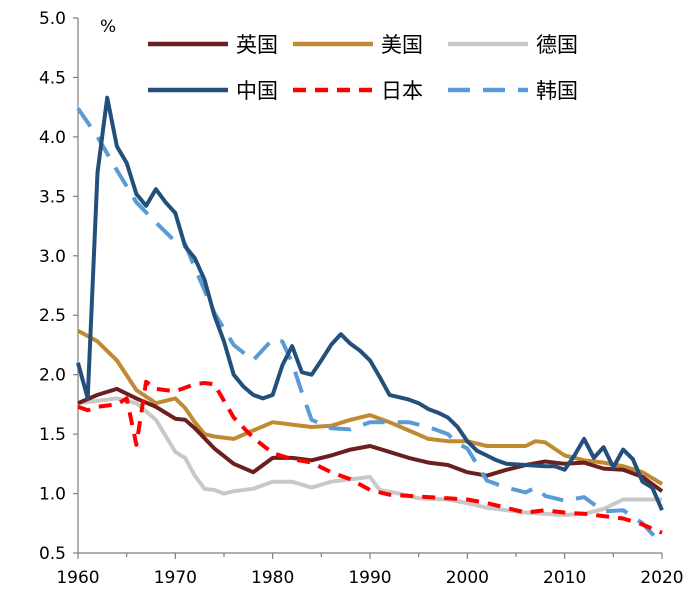  I want to click on legend-label-3: 德国, so click(557, 45).